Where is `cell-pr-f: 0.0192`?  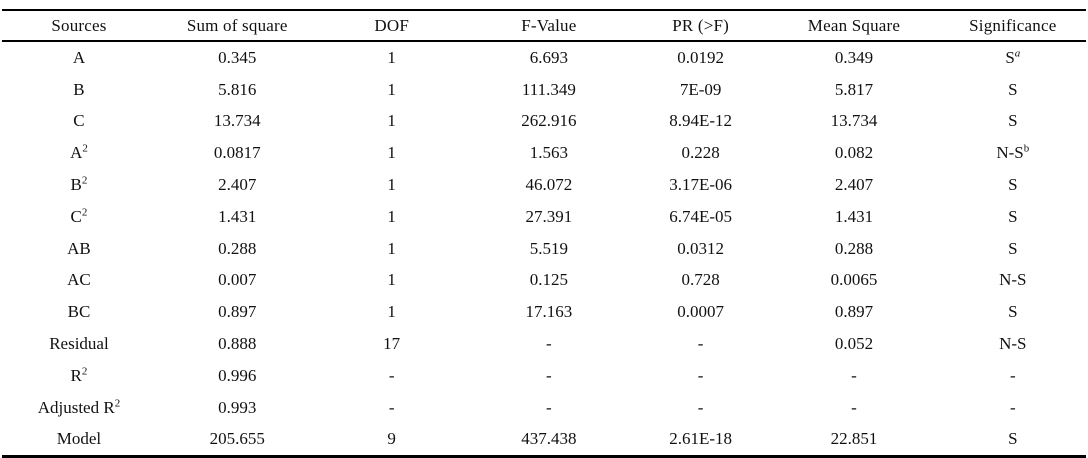 cell-pr-f: 0.0192 is located at coordinates (700, 57).